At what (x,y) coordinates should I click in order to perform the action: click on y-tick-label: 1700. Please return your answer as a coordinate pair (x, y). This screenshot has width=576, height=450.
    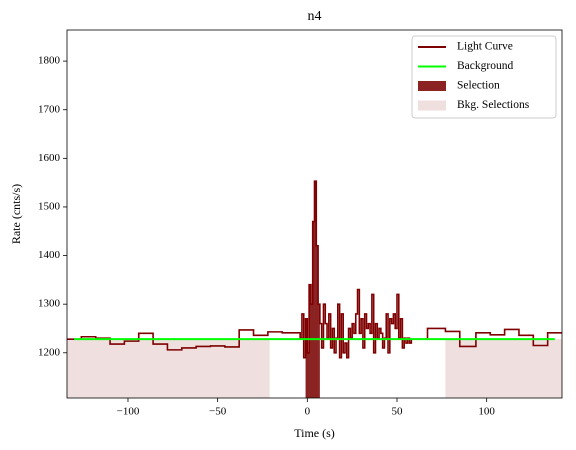
    Looking at the image, I should click on (49, 109).